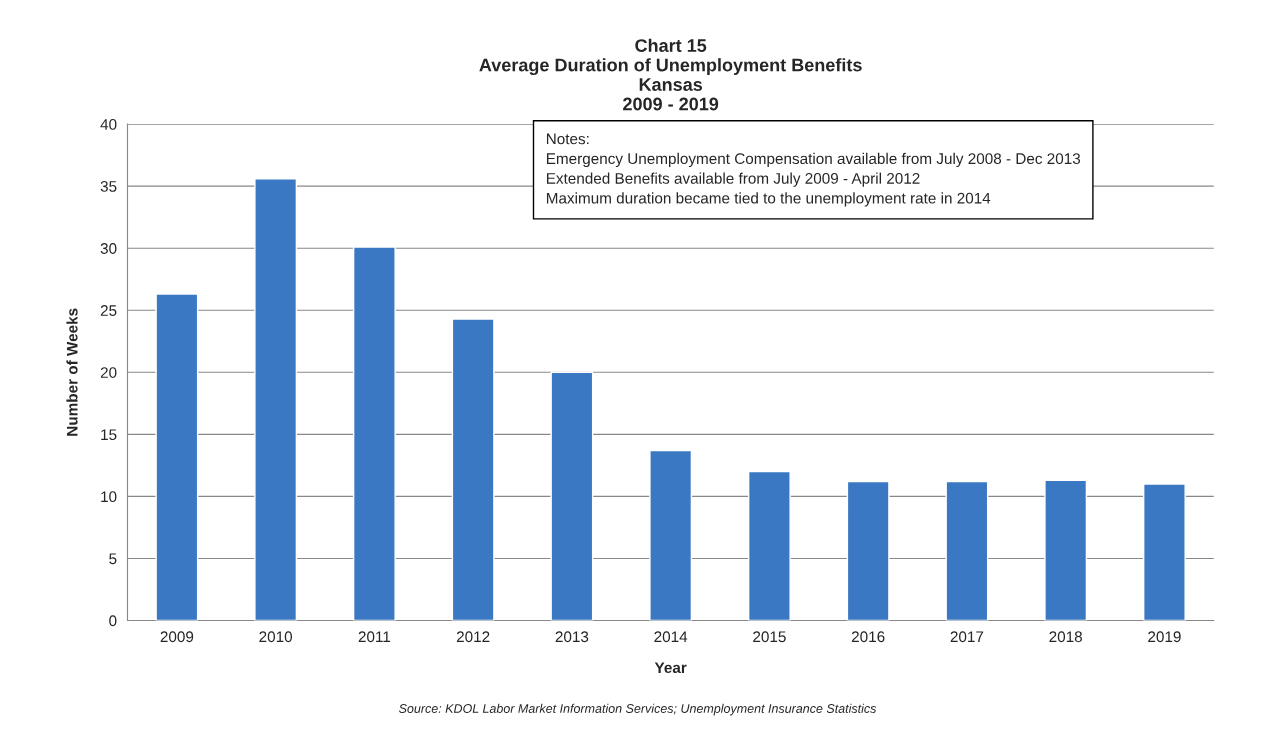  I want to click on y-tick-label: 5, so click(113, 559).